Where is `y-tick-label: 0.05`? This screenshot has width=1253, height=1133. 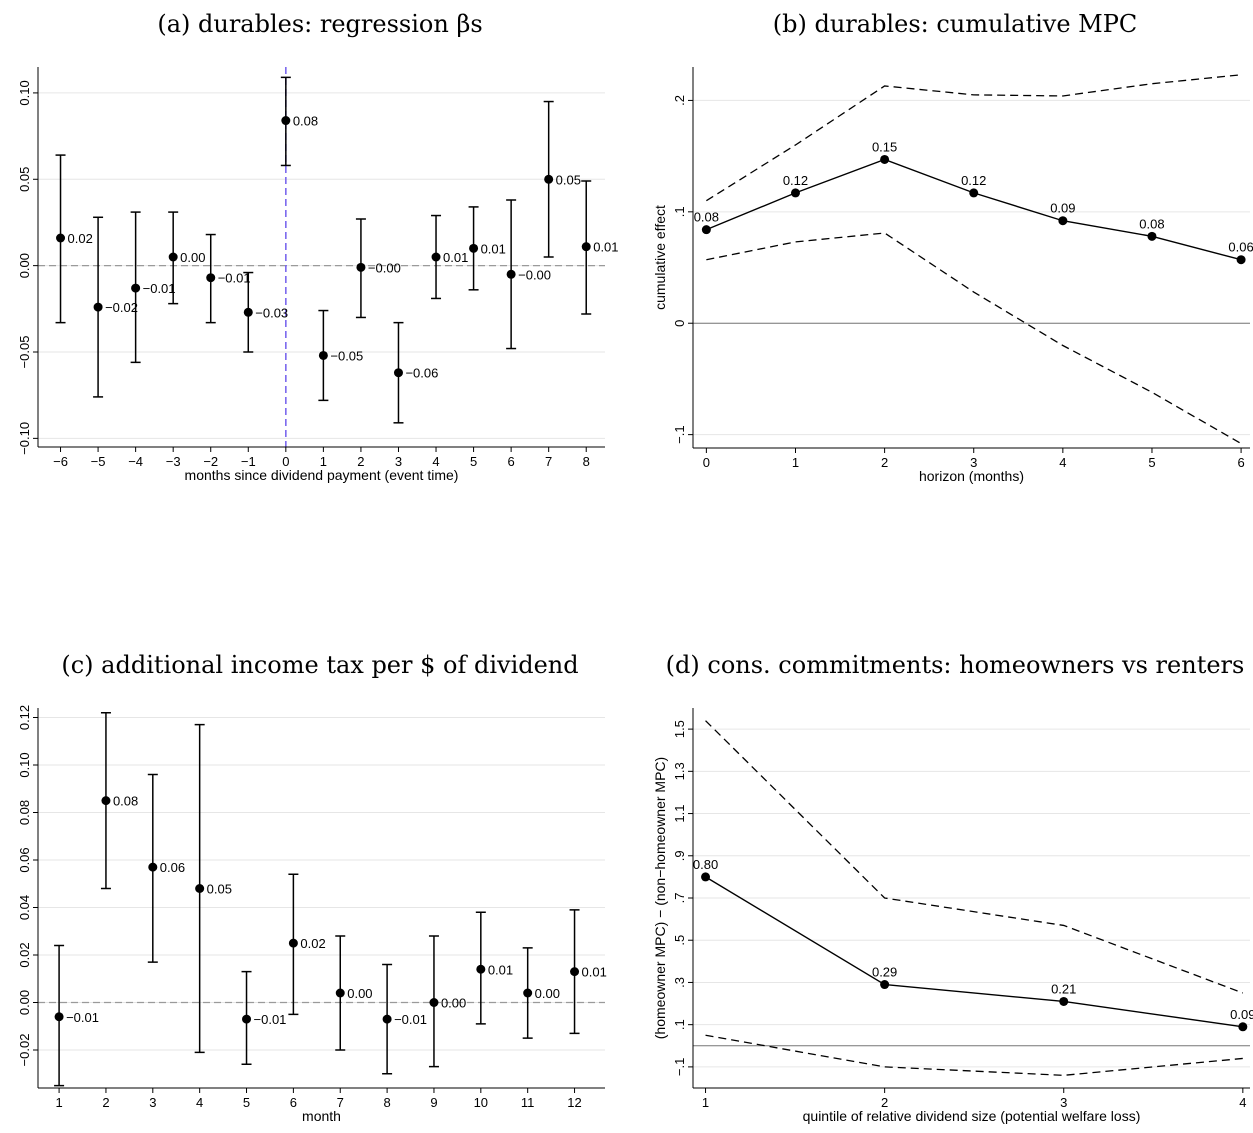
y-tick-label: 0.05 is located at coordinates (24, 179).